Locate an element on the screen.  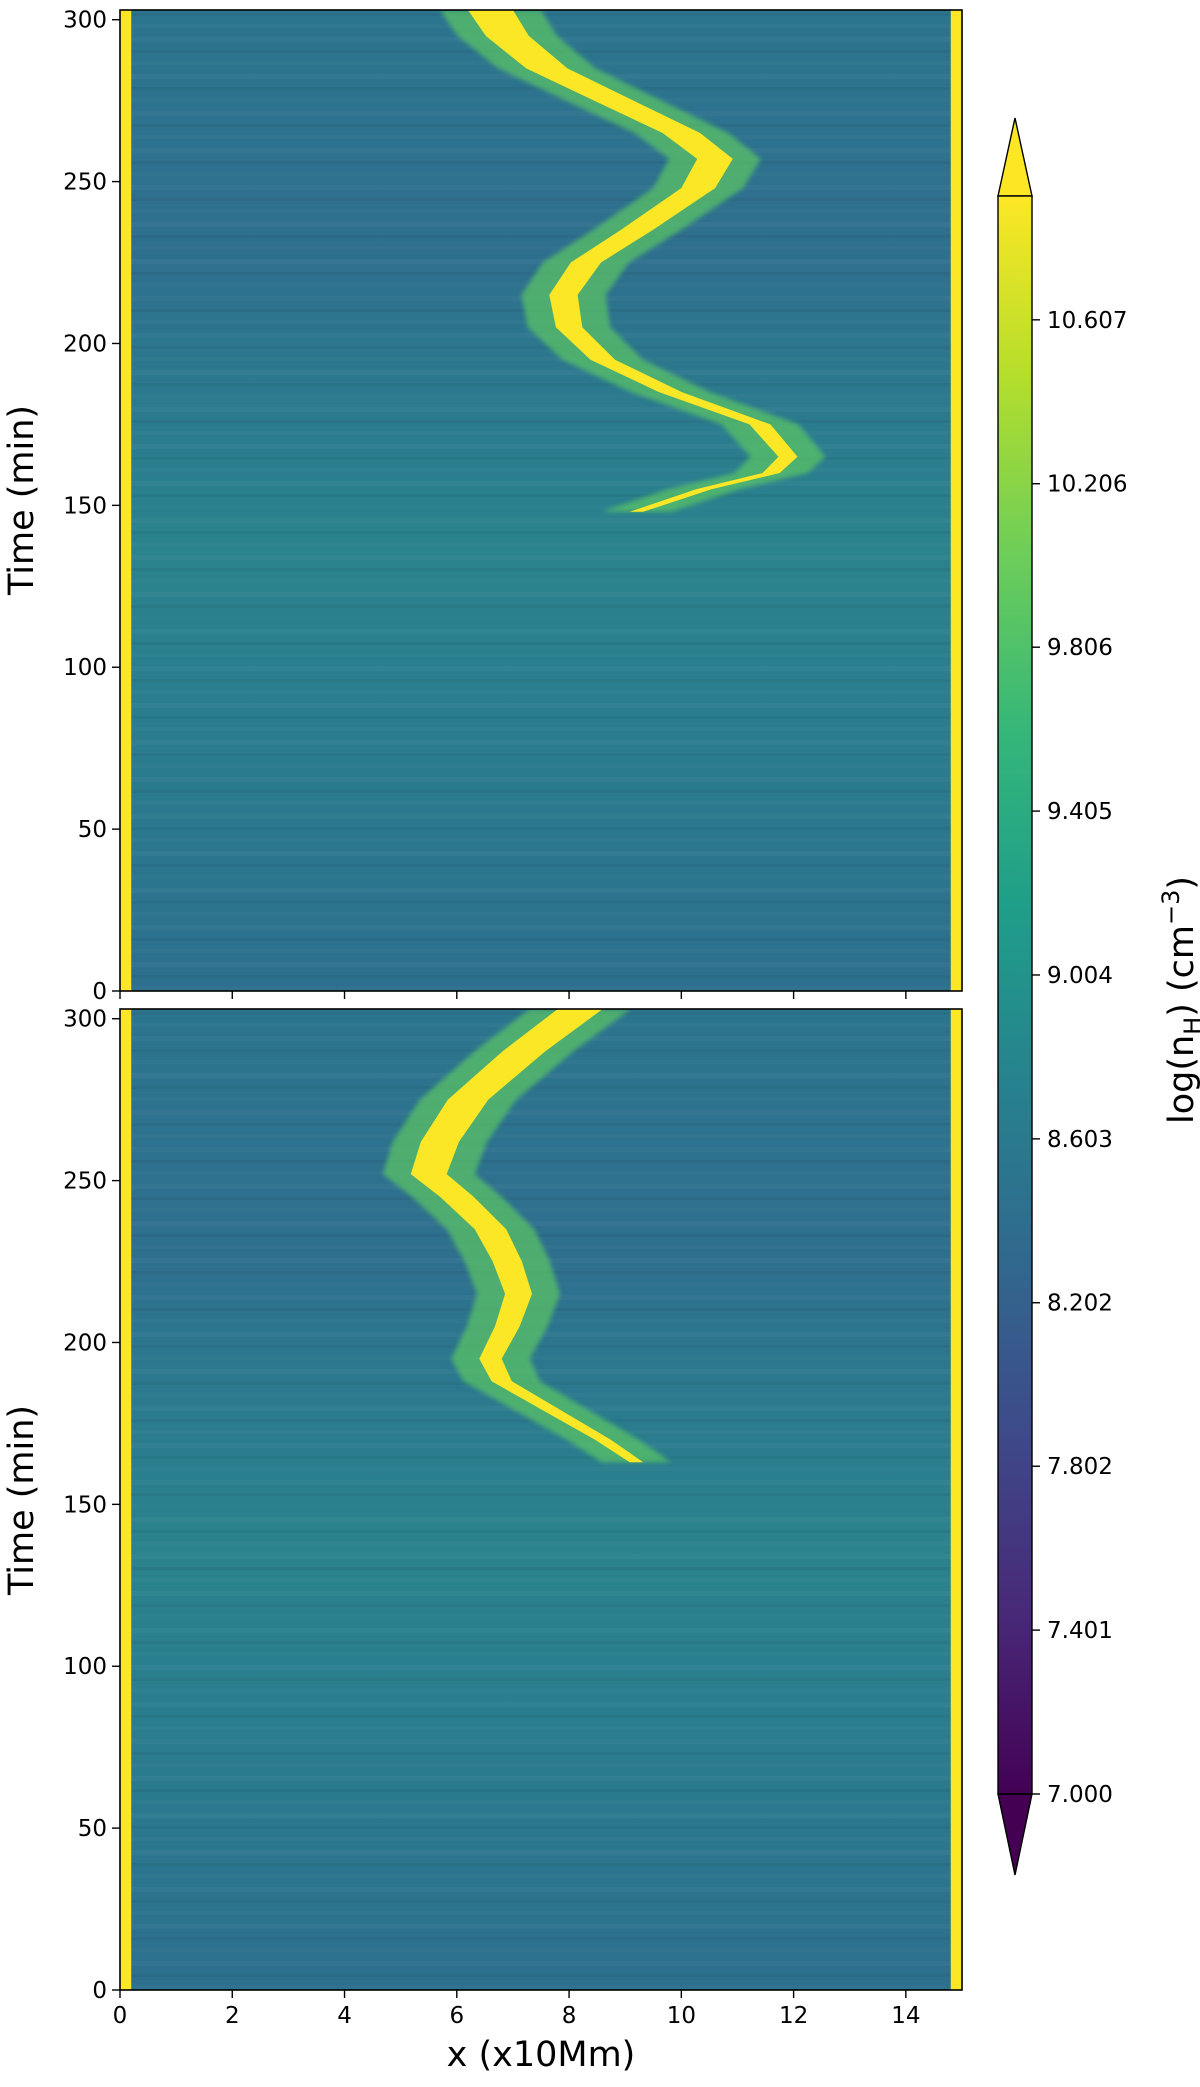
dense-feature-halo-top is located at coordinates (633, 261).